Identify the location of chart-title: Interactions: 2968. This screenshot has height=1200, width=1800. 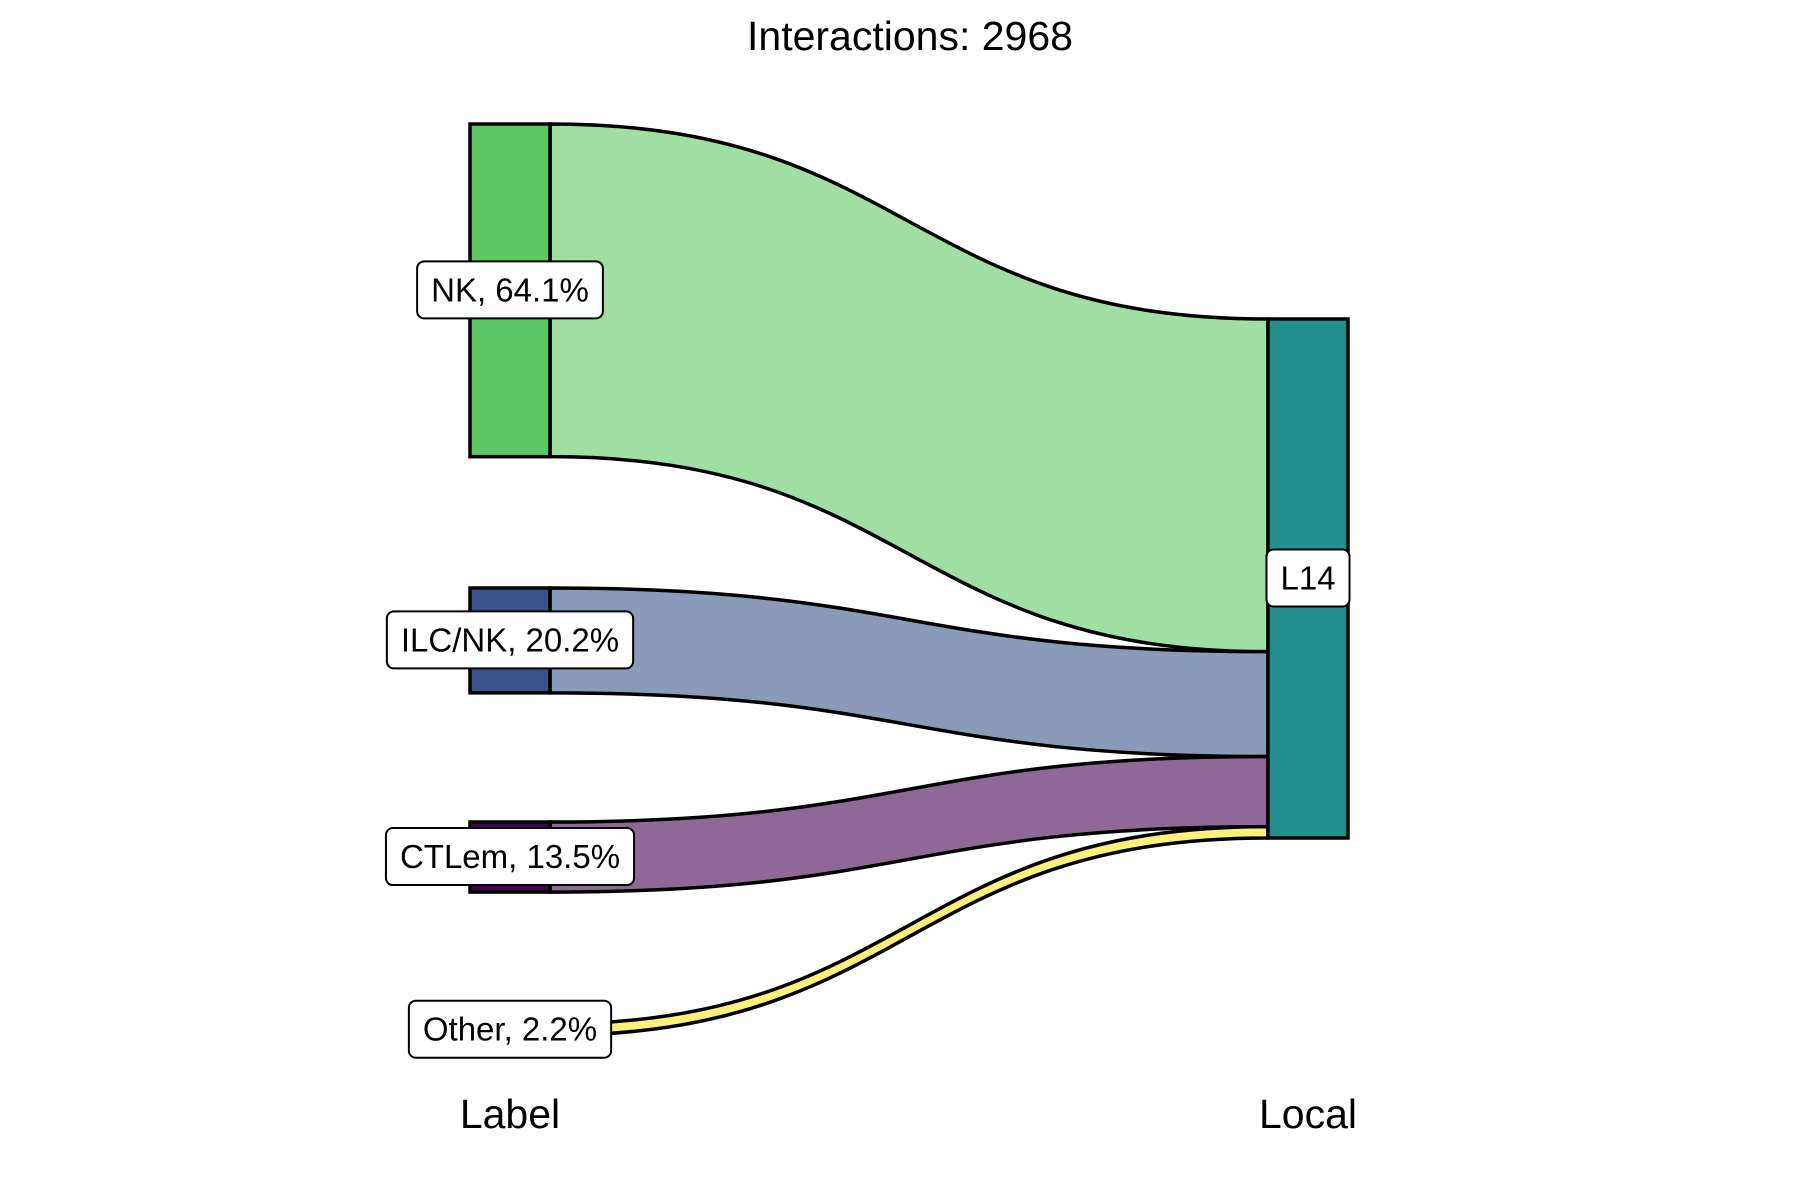
(910, 36).